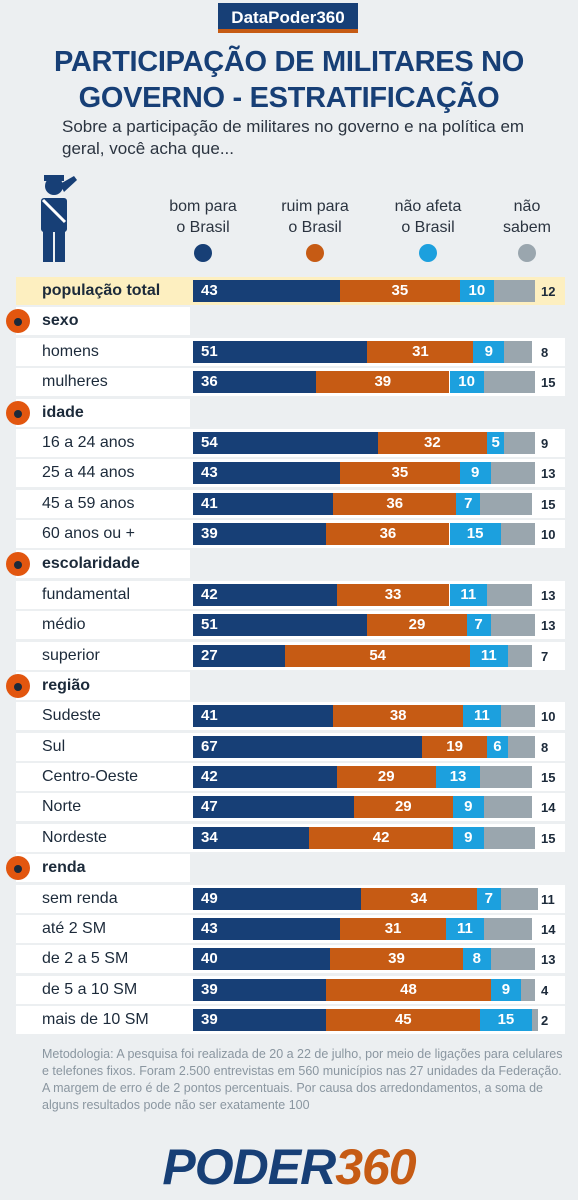 This screenshot has height=1200, width=578. I want to click on value-label: 4, so click(545, 990).